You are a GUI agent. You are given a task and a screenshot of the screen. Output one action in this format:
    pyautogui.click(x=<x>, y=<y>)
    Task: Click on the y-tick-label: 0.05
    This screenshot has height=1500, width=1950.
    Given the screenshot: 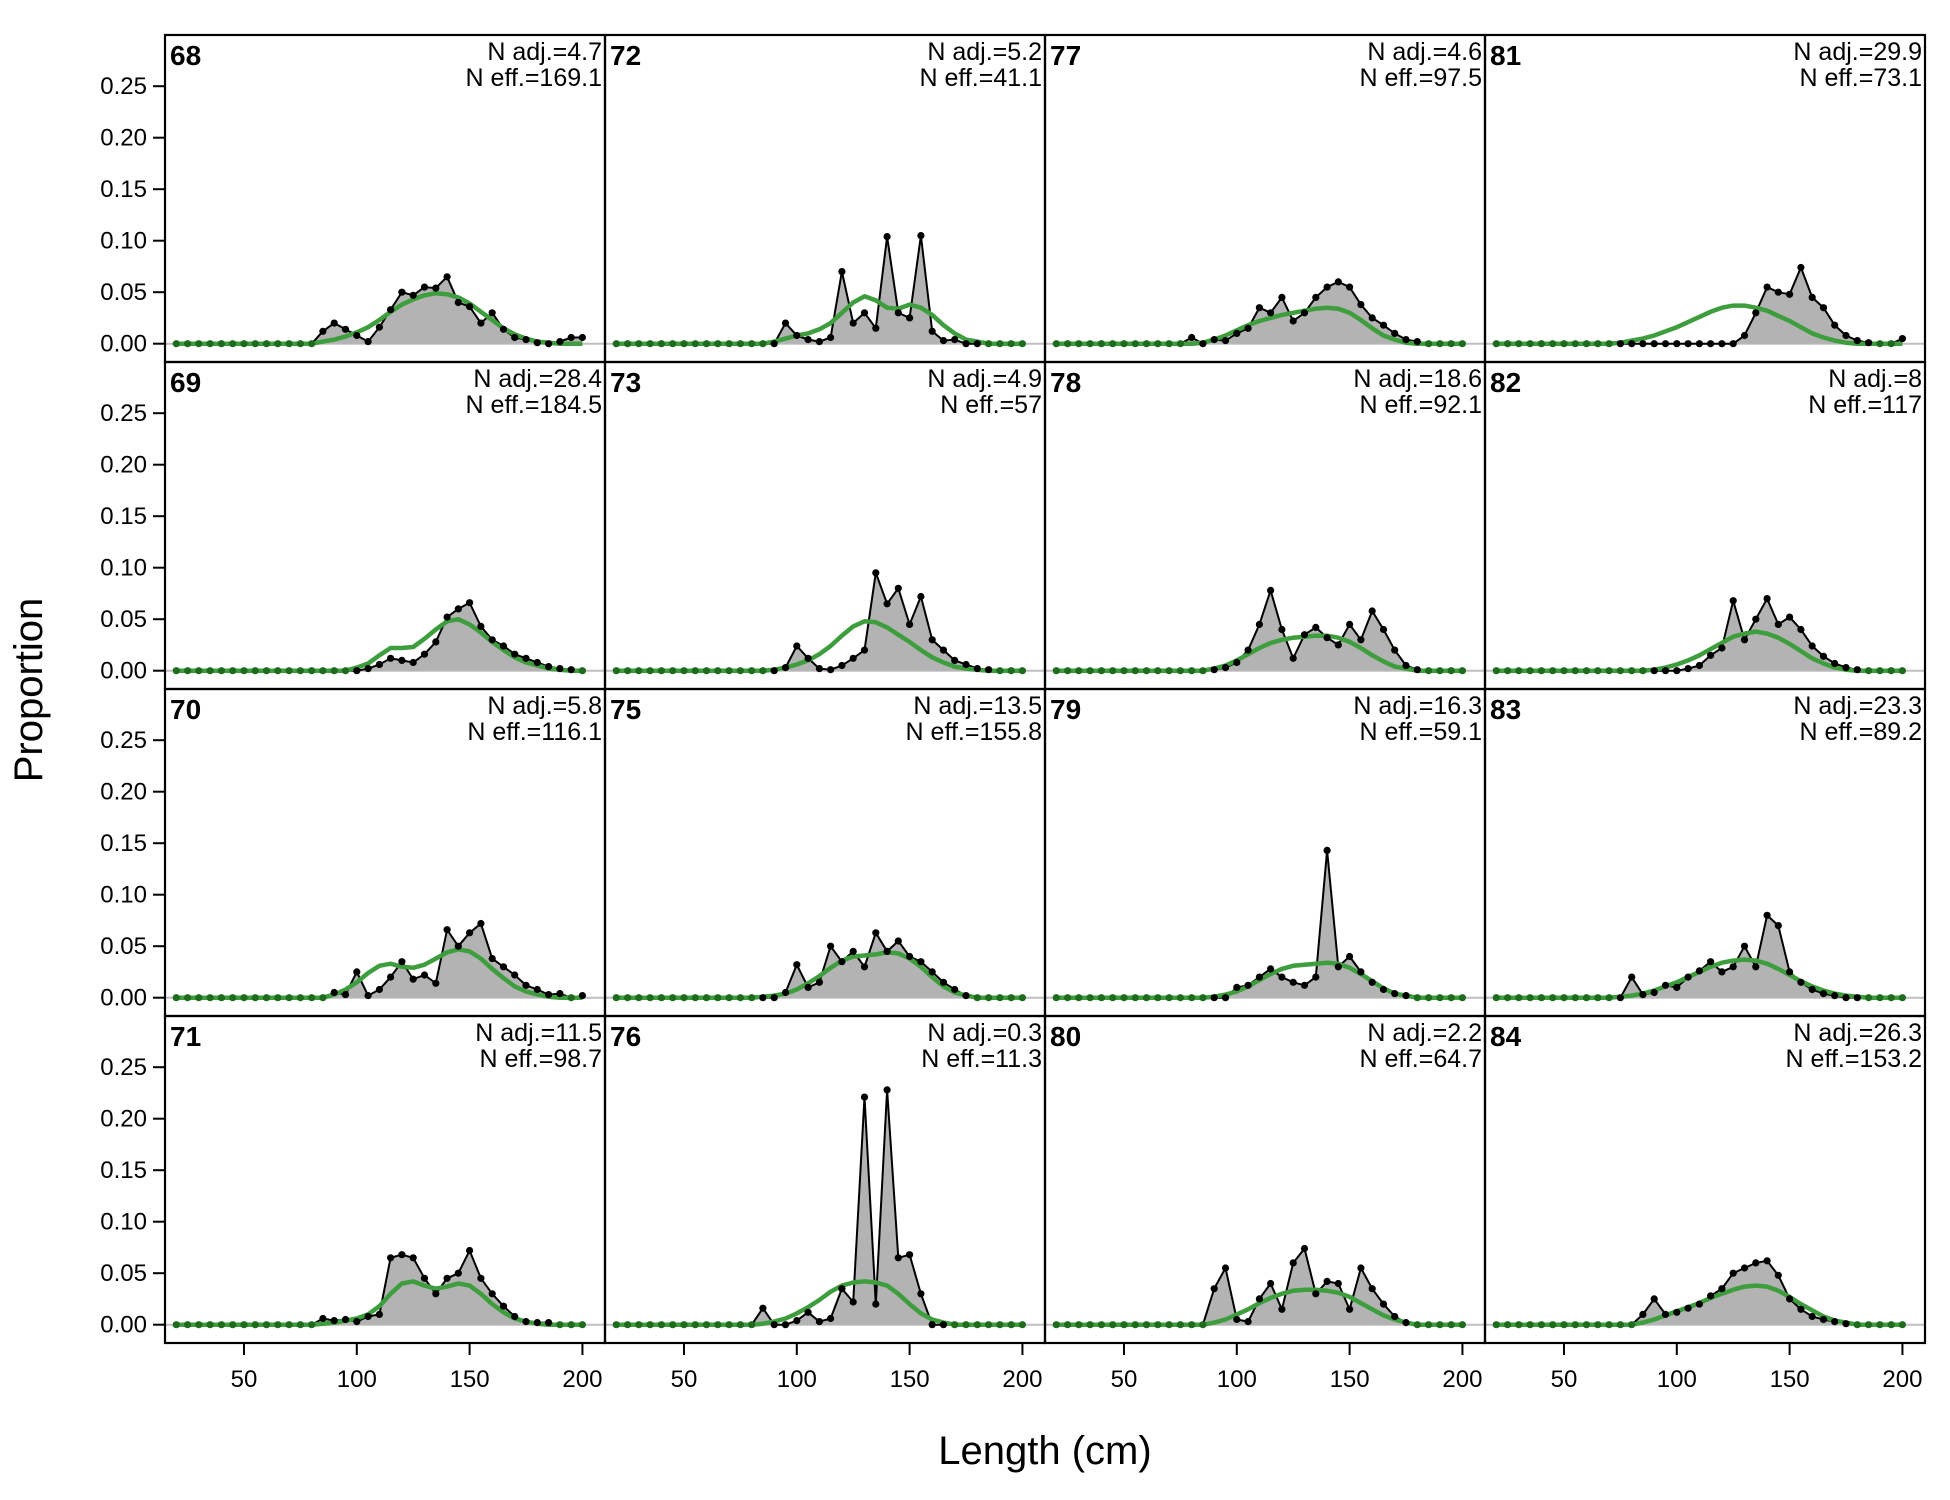 What is the action you would take?
    pyautogui.click(x=123, y=946)
    